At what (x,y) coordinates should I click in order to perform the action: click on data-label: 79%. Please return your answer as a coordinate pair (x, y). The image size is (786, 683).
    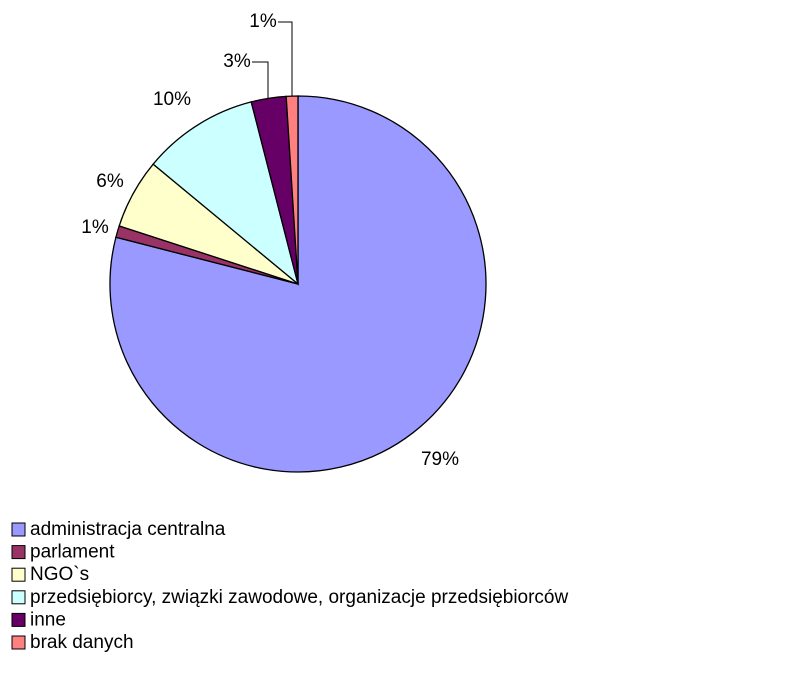
    Looking at the image, I should click on (440, 459).